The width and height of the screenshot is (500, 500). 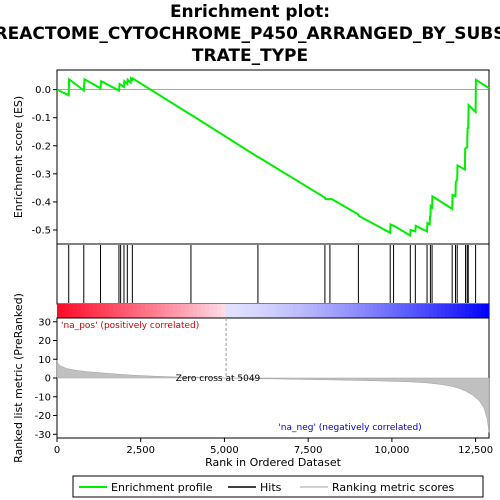 What do you see at coordinates (273, 396) in the screenshot?
I see `ranking-metric-area` at bounding box center [273, 396].